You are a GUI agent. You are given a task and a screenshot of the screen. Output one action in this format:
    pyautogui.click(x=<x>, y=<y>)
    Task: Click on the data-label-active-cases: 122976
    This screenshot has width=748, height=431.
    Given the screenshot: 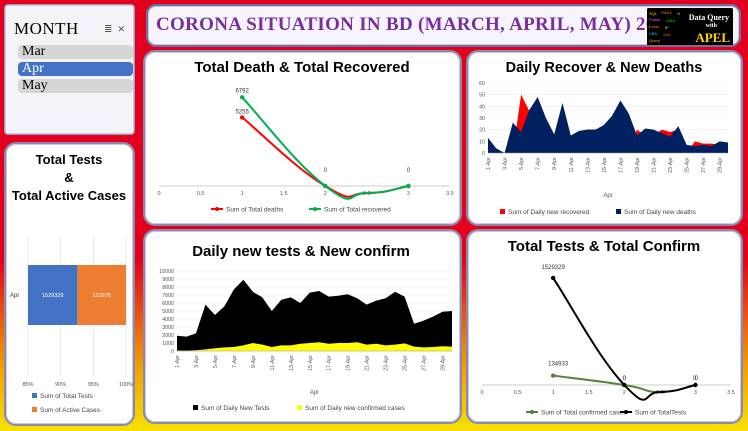 What is the action you would take?
    pyautogui.click(x=102, y=296)
    